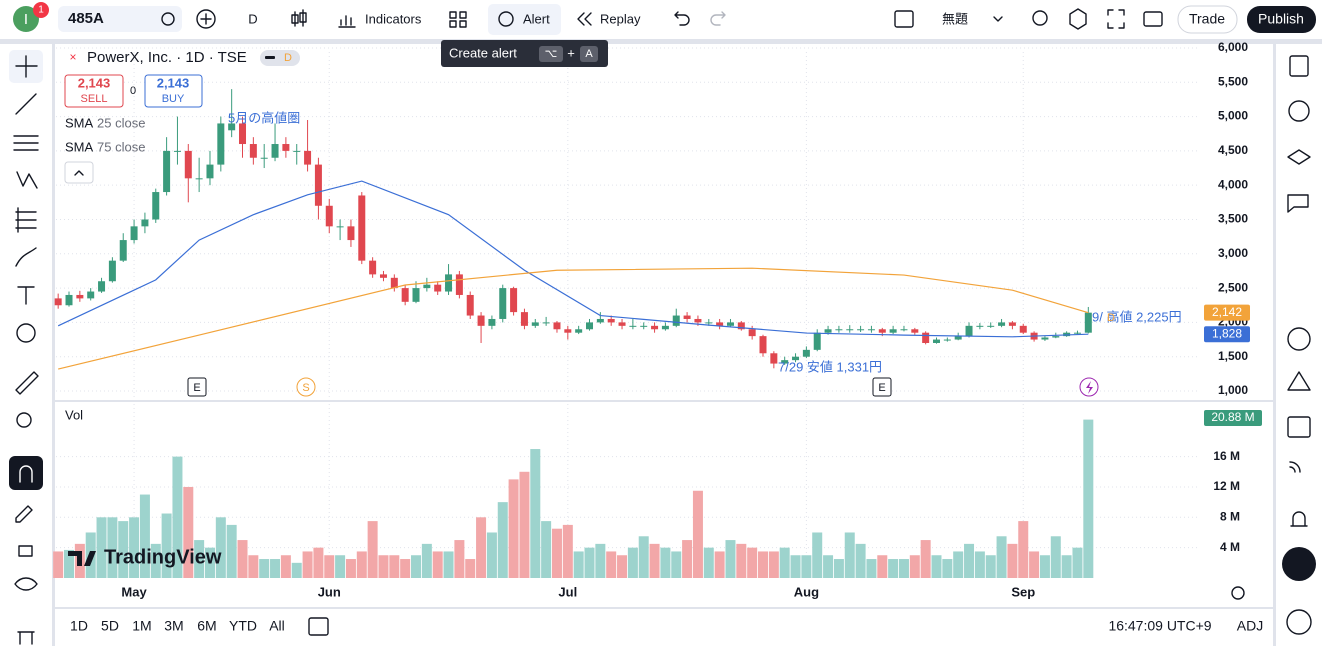 The height and width of the screenshot is (646, 1322). What do you see at coordinates (830, 366) in the screenshot?
I see `annotation: 7/29 安値 1,331円` at bounding box center [830, 366].